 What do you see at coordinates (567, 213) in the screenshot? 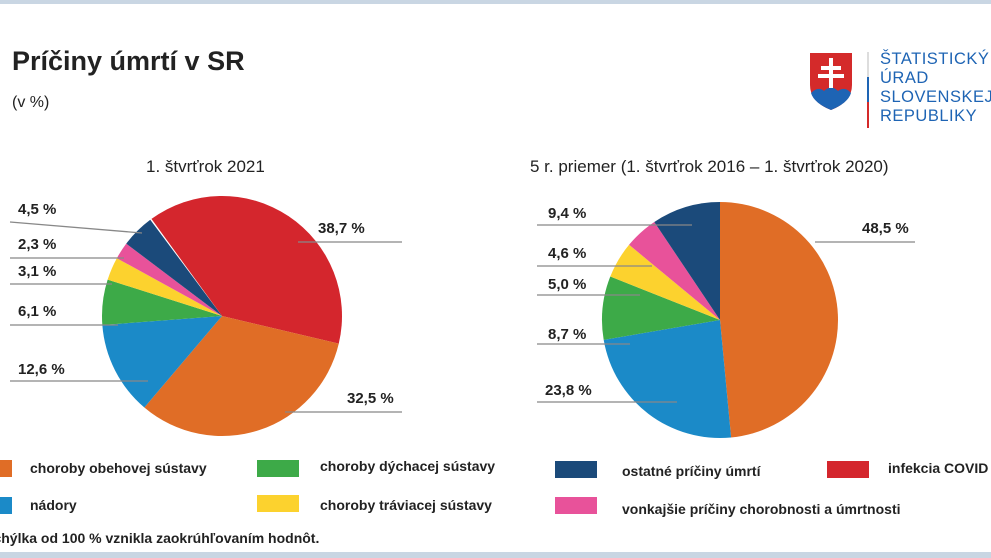
I see `data-label: 9,4 %` at bounding box center [567, 213].